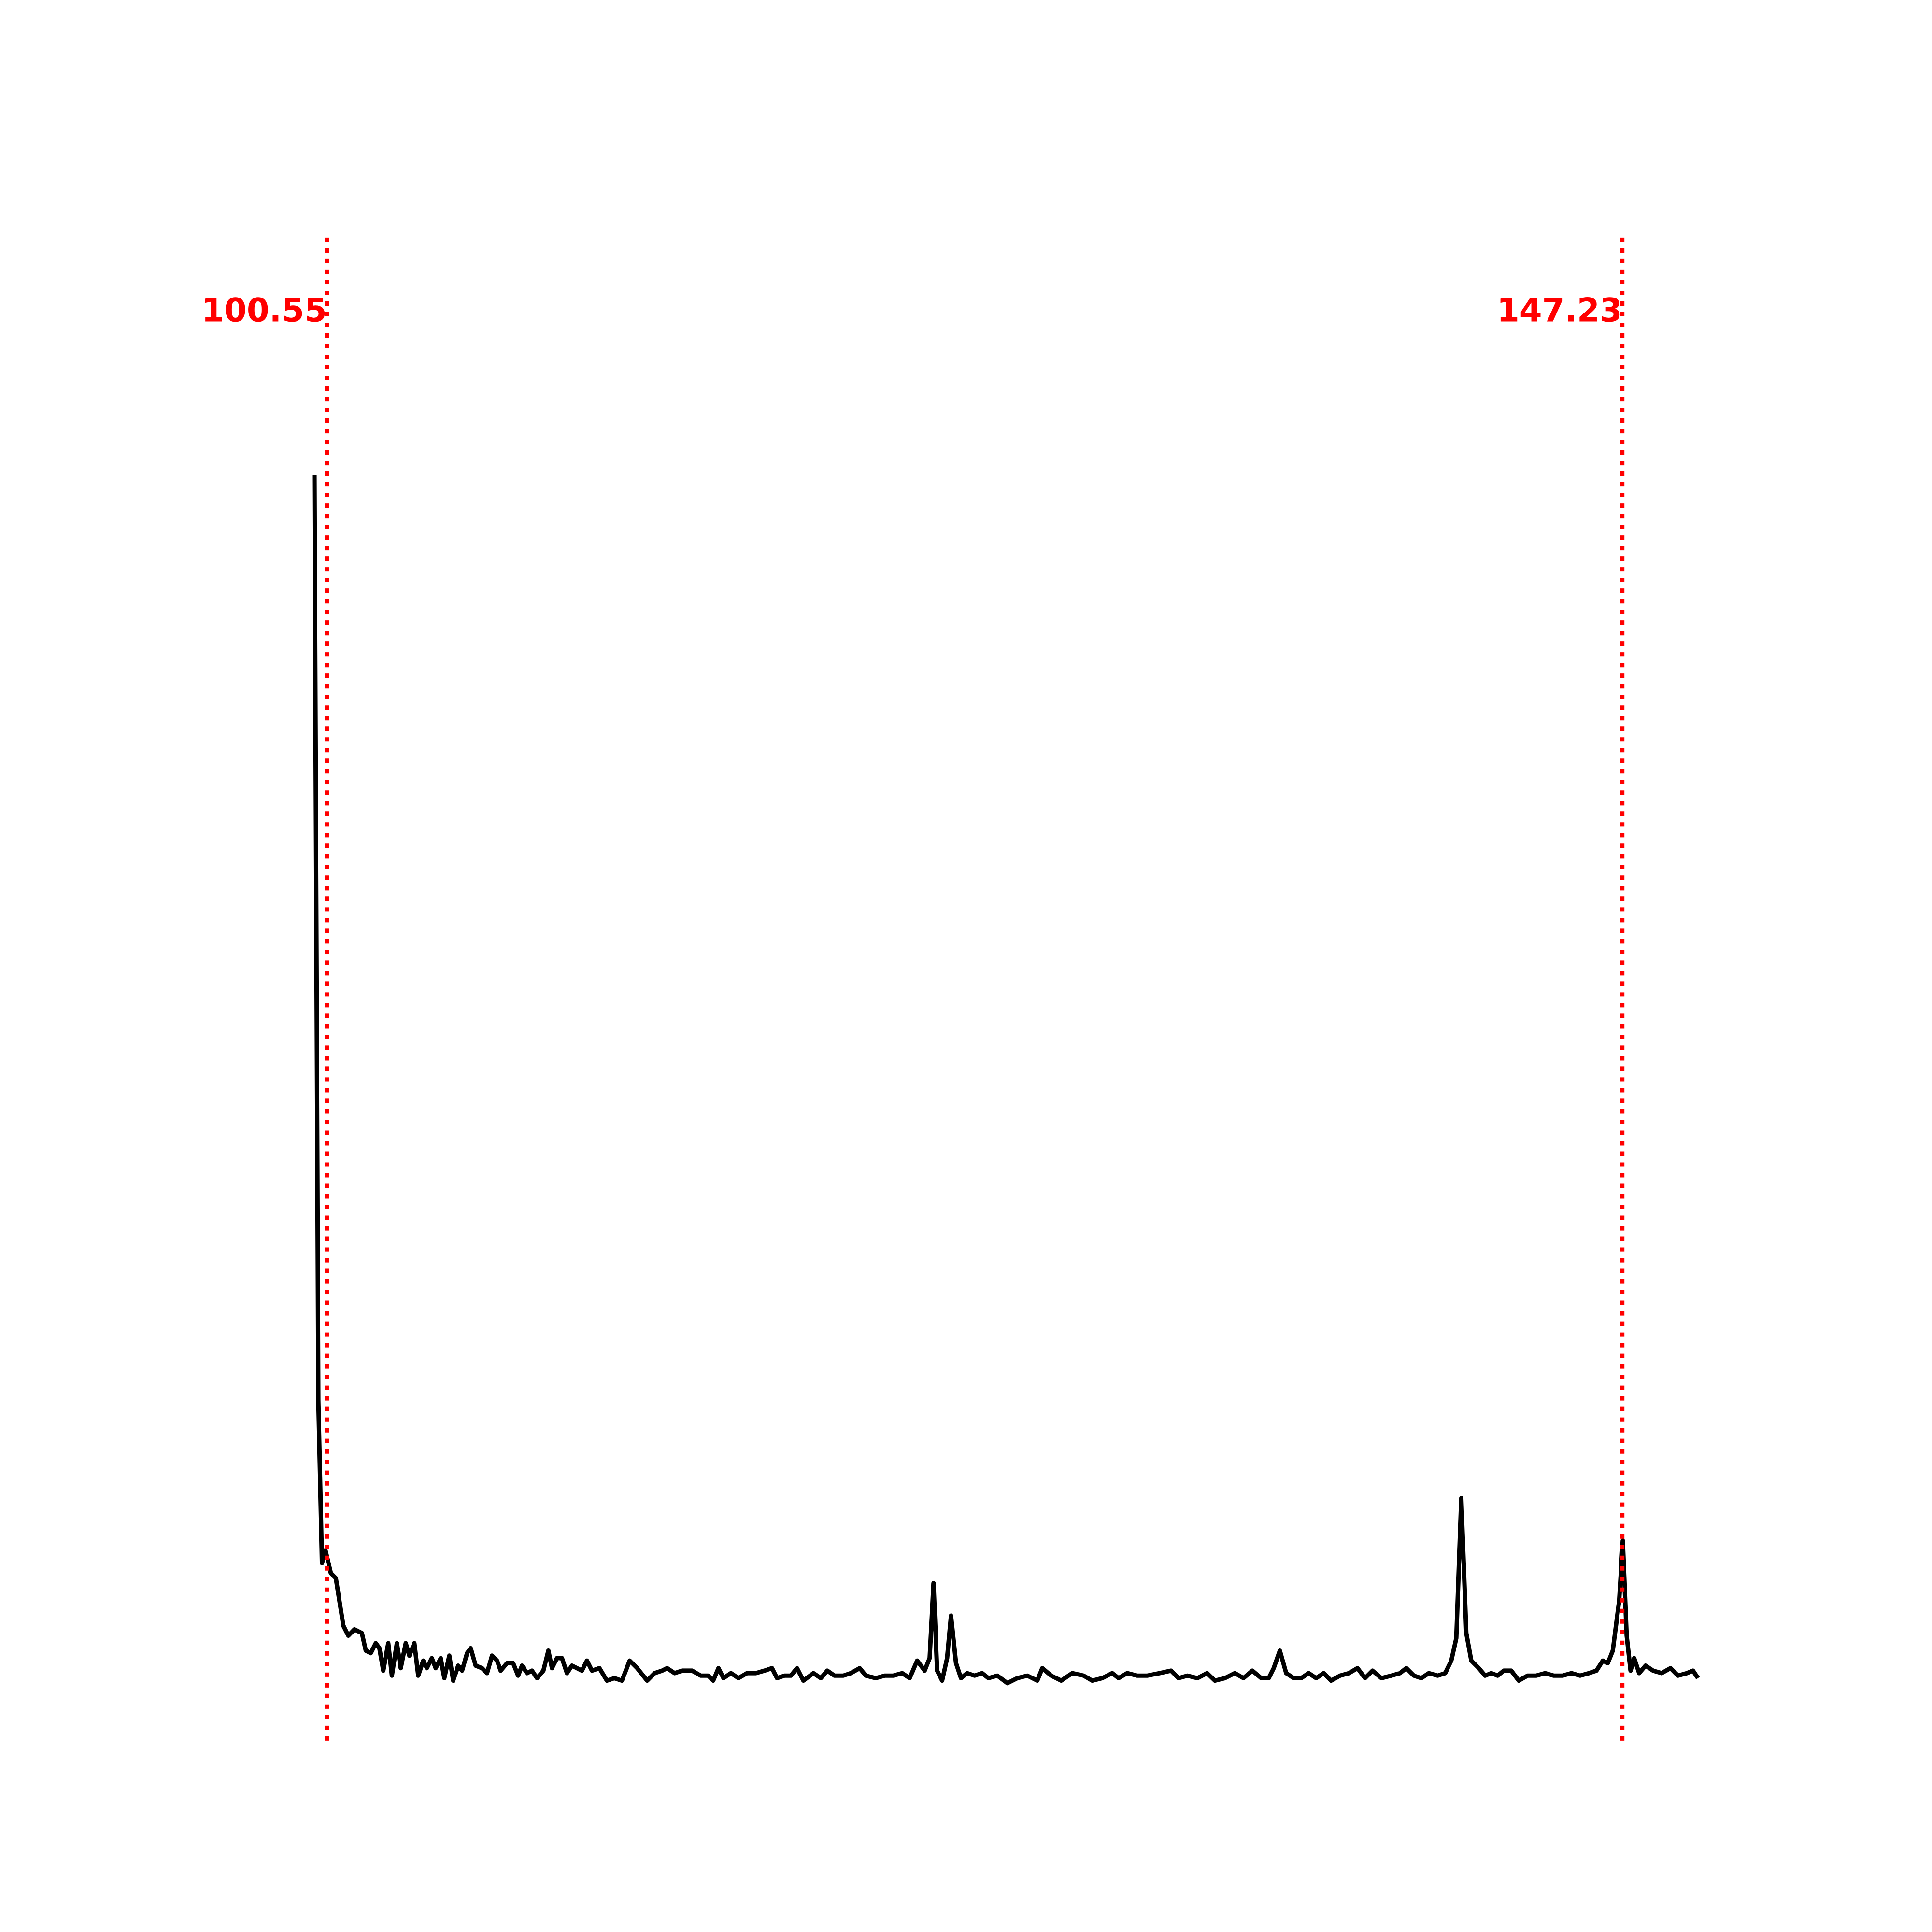  I want to click on marker-label: 147.23, so click(1559, 310).